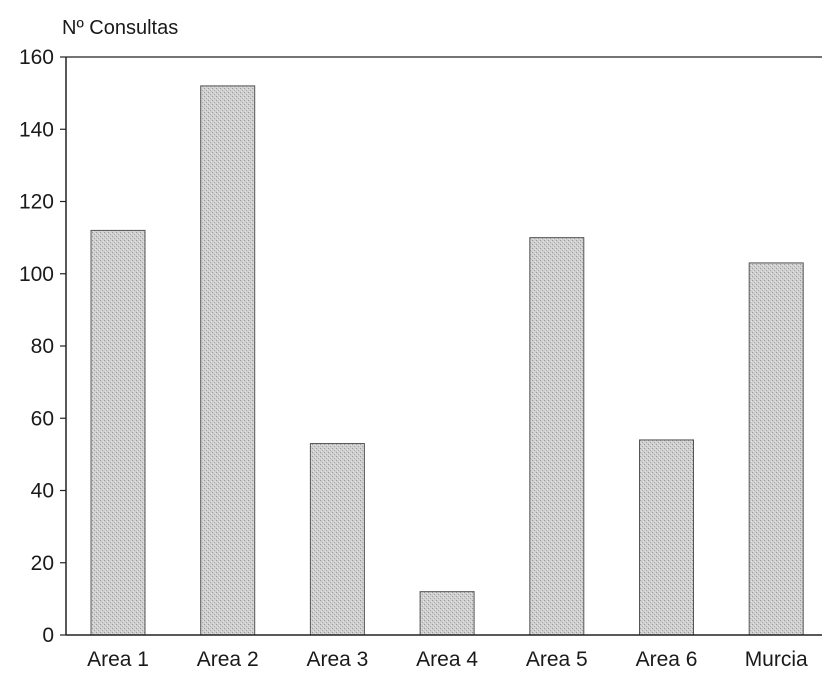  What do you see at coordinates (48, 635) in the screenshot?
I see `y-tick-label: 0` at bounding box center [48, 635].